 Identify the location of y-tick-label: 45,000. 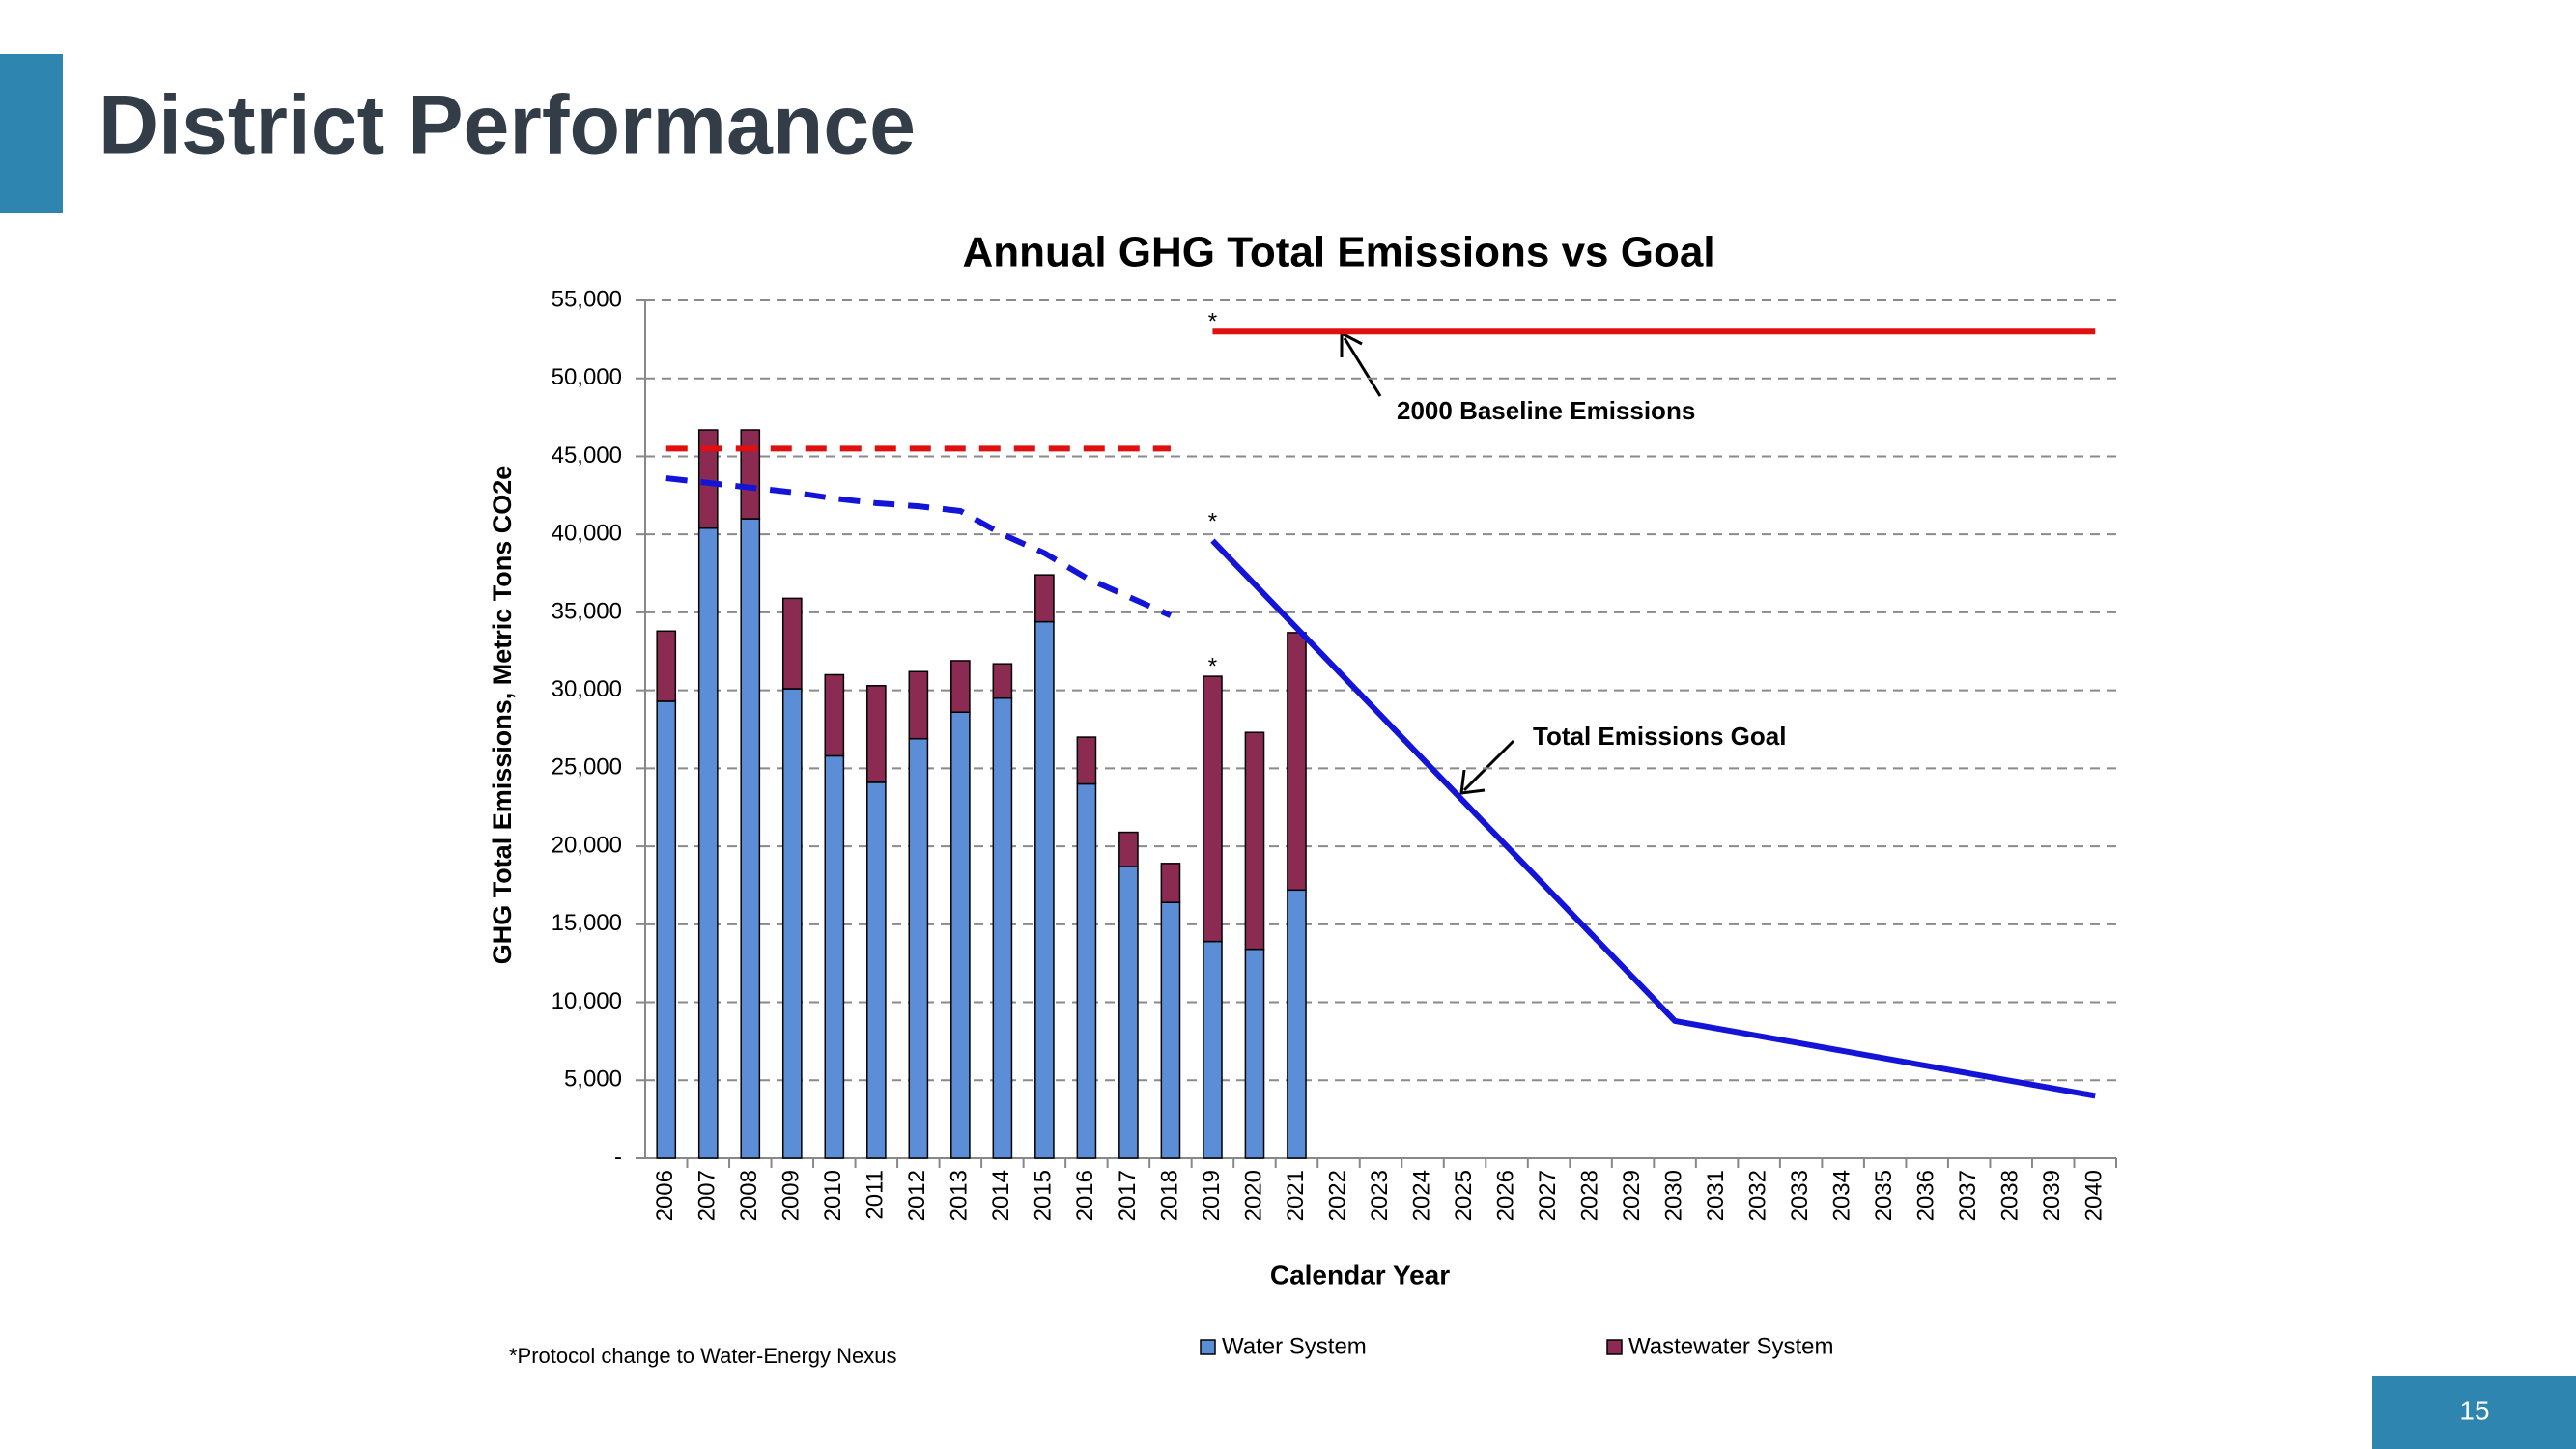
(587, 455).